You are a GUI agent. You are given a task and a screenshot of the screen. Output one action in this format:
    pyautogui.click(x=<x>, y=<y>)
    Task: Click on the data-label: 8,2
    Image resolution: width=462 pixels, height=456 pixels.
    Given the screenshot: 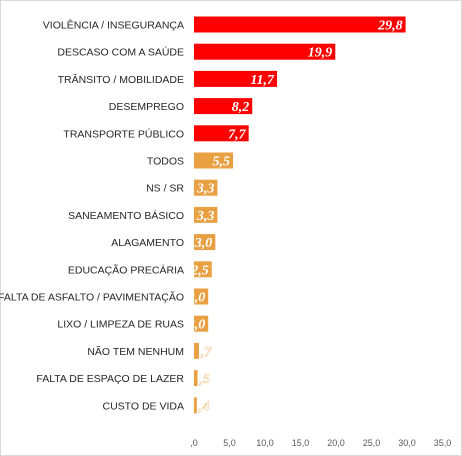 What is the action you would take?
    pyautogui.click(x=241, y=107)
    